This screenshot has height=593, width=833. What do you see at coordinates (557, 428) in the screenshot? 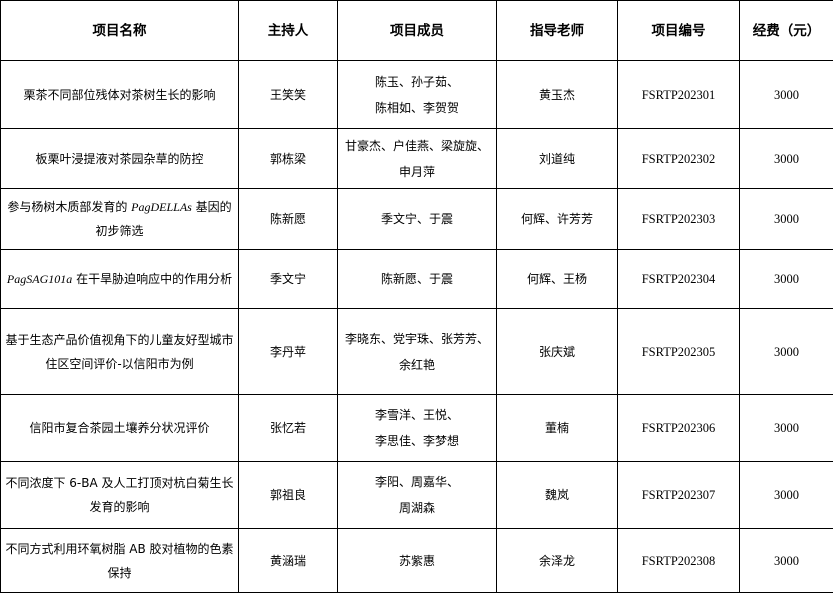
I see `advisor-cell: 董楠` at bounding box center [557, 428].